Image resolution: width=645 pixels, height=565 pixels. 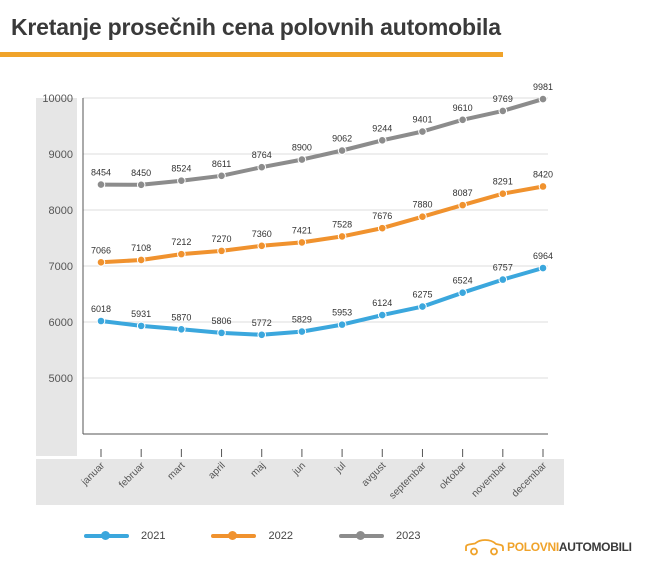 I want to click on y-tick-label: 10000, so click(x=57, y=99).